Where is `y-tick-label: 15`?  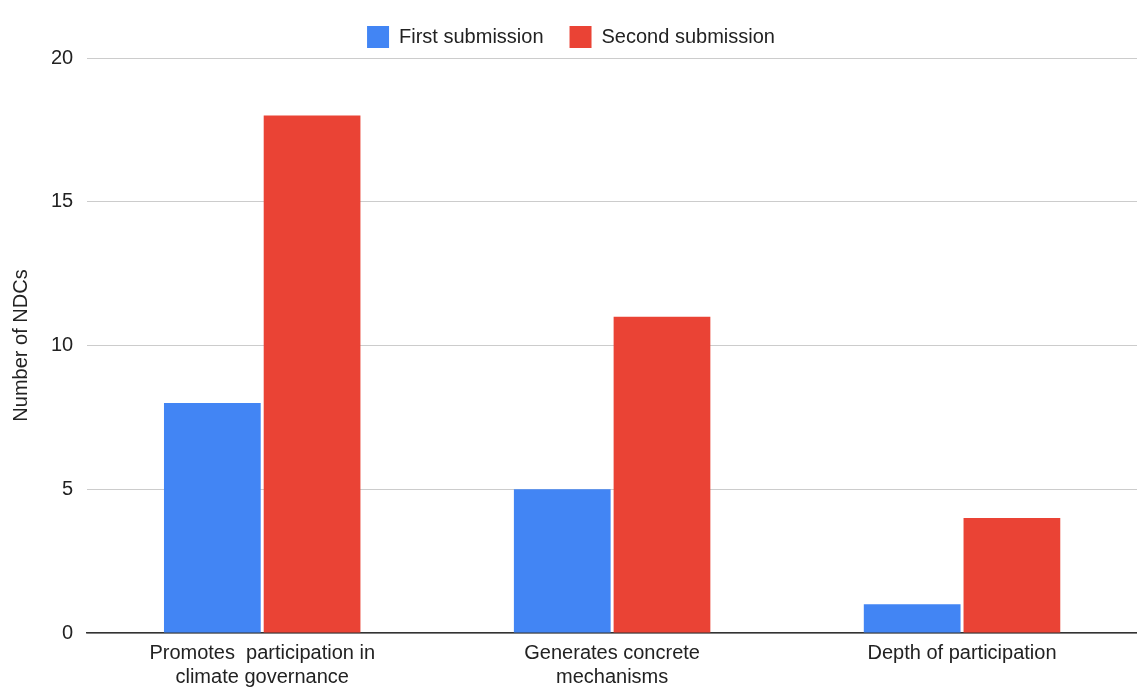
y-tick-label: 15 is located at coordinates (62, 200).